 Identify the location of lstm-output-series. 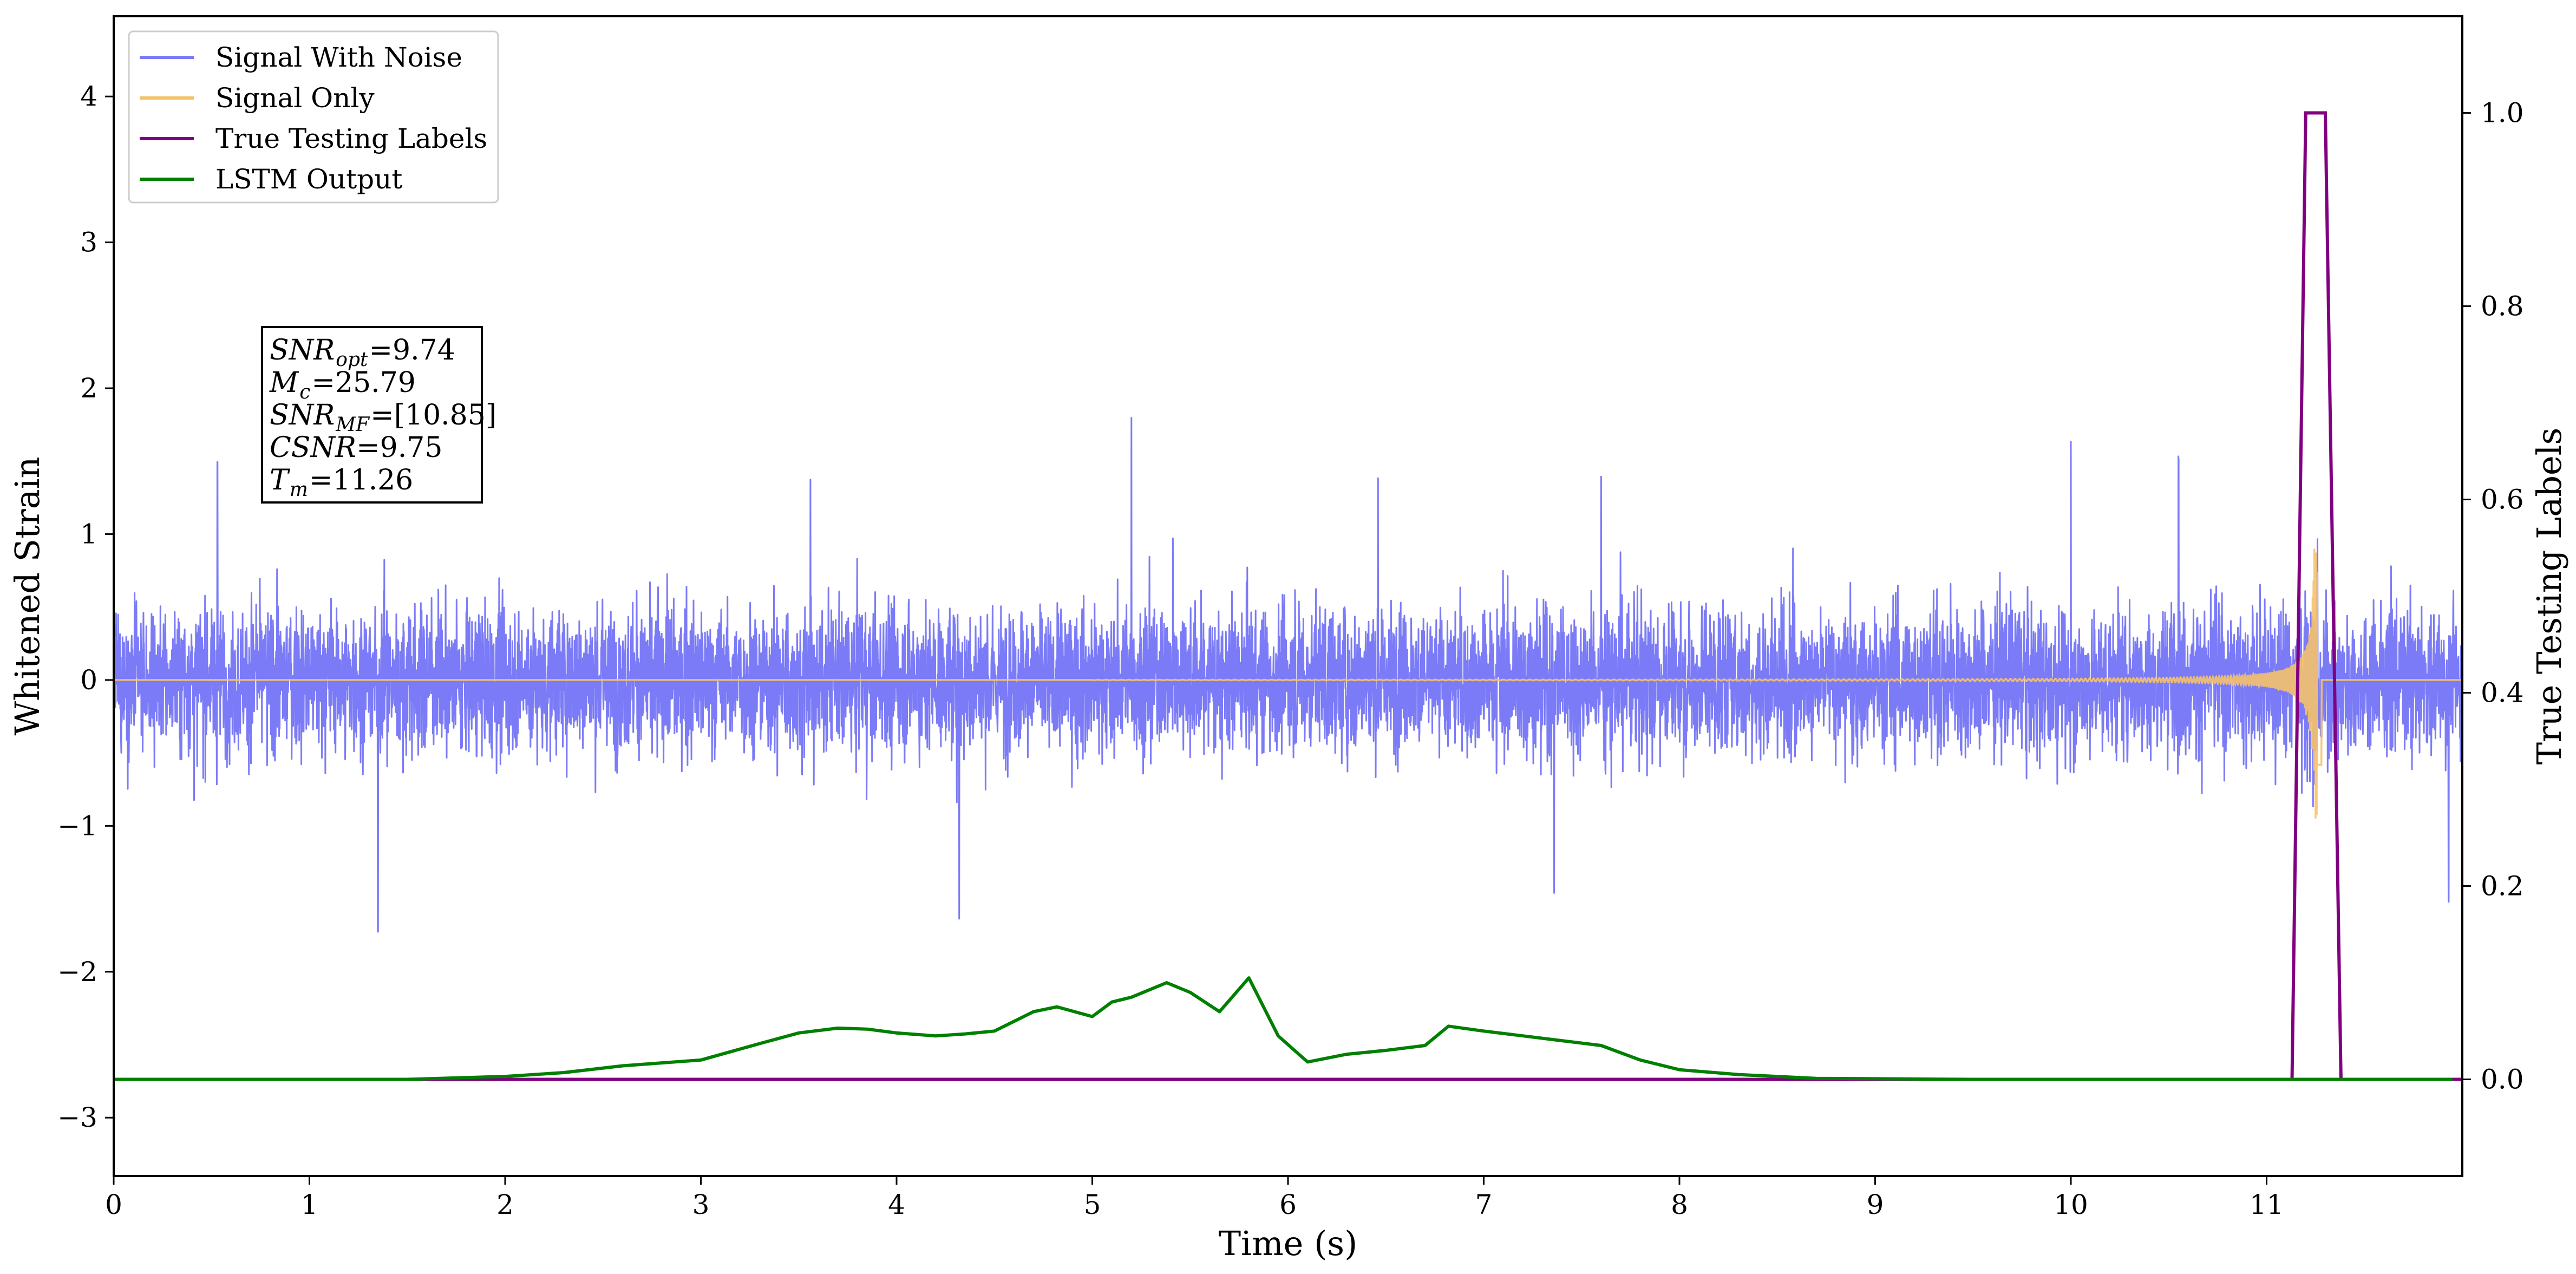
(1283, 1028).